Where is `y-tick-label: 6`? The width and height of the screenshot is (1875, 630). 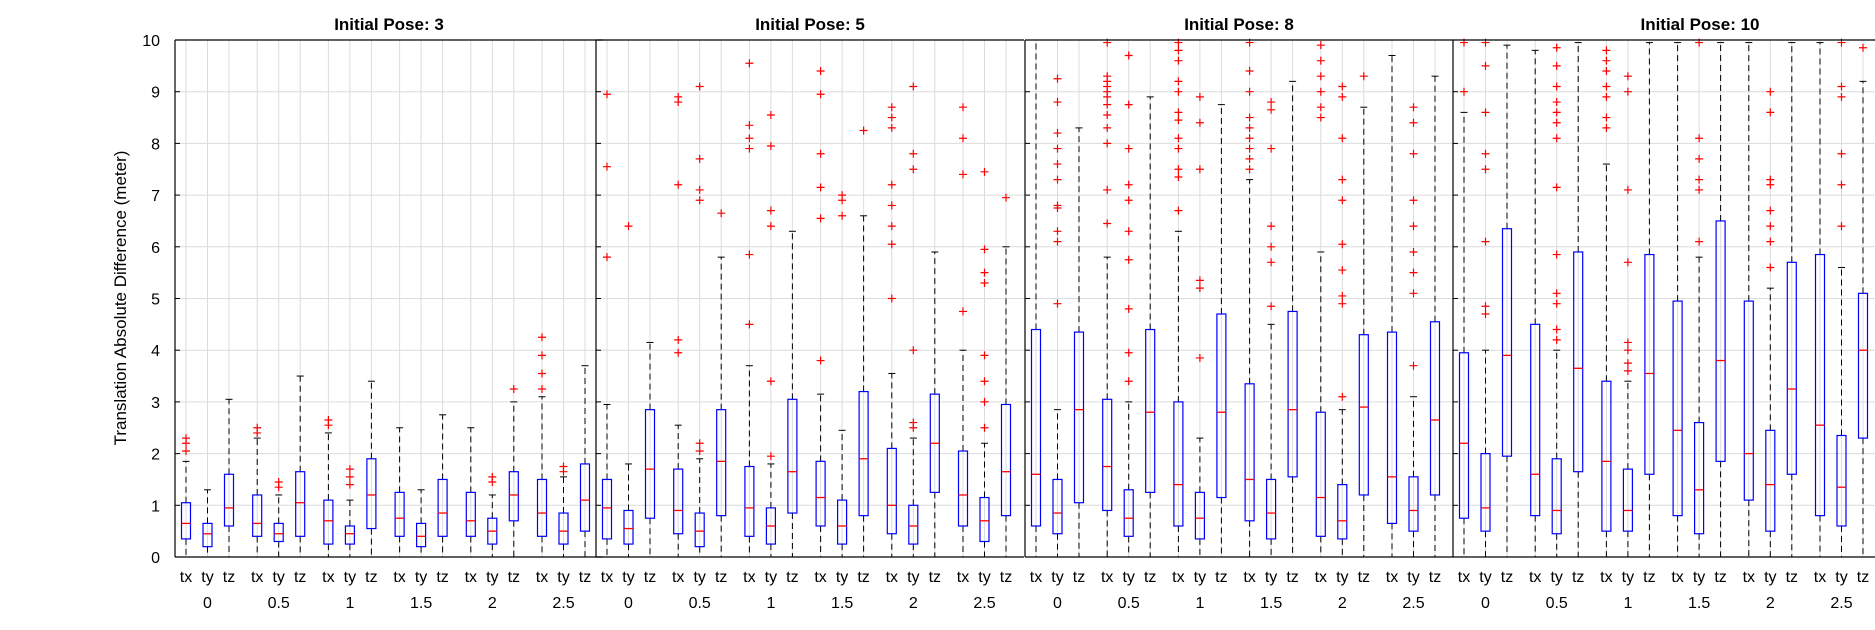 y-tick-label: 6 is located at coordinates (155, 248).